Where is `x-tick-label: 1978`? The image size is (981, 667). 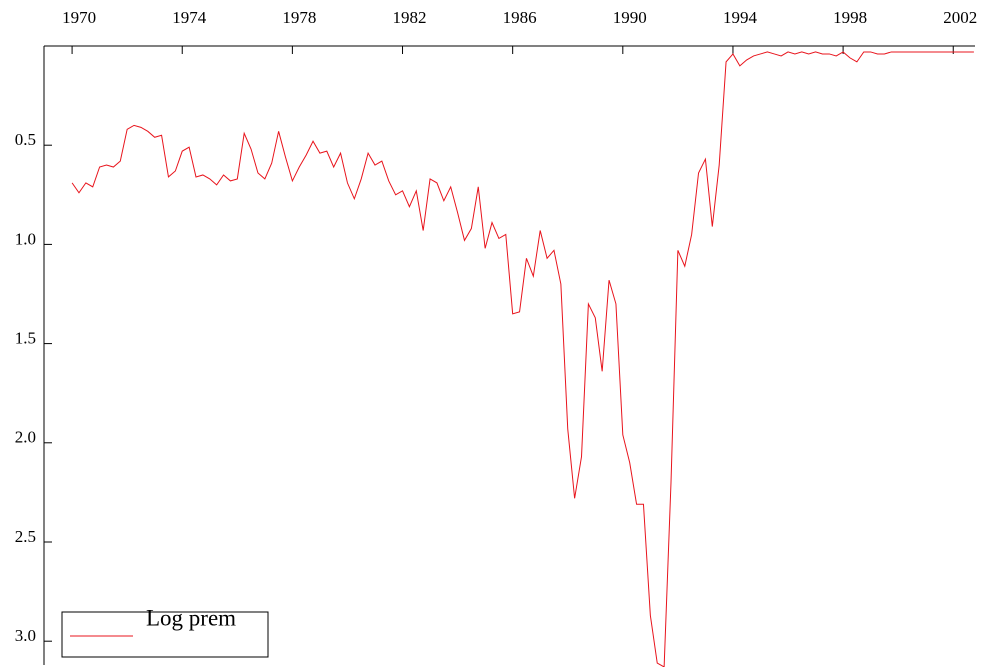 x-tick-label: 1978 is located at coordinates (299, 17).